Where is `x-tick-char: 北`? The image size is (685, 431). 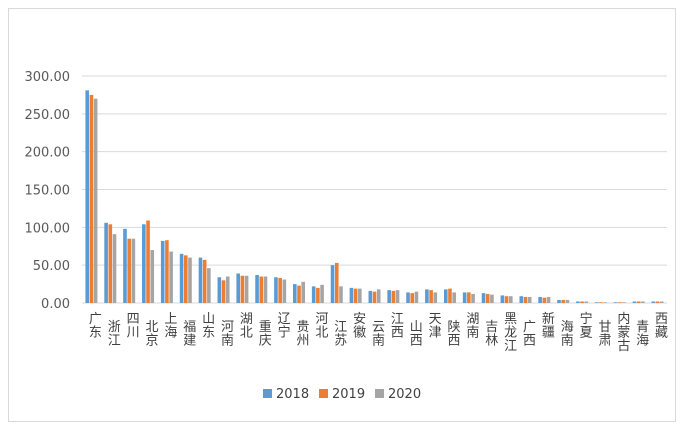 x-tick-char: 北 is located at coordinates (246, 333).